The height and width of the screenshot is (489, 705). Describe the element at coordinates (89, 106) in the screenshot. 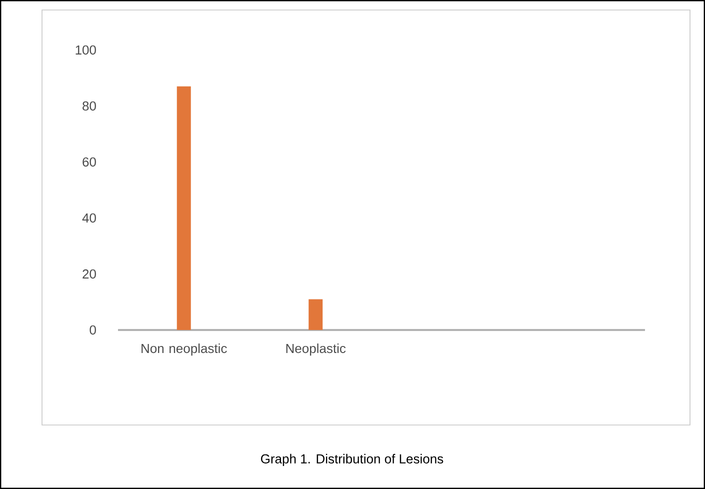

I see `y-tick-label: 80` at that location.